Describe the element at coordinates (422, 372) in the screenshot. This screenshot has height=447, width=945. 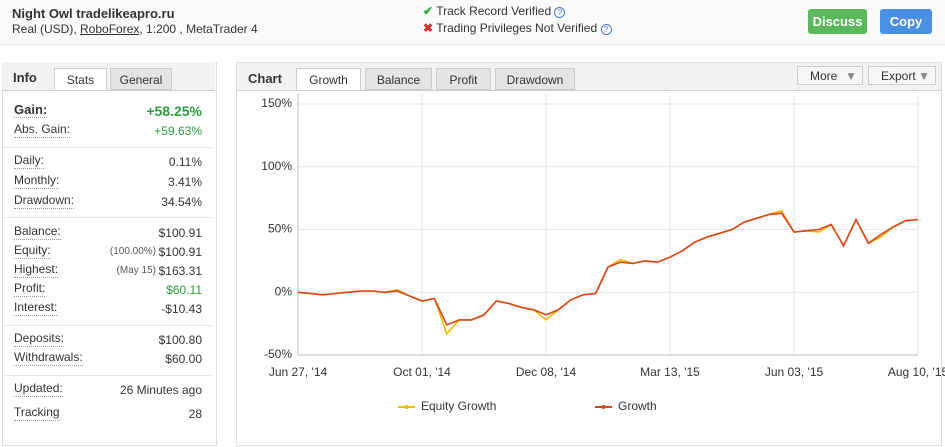
I see `x-tick-label: Oct 01, '14` at that location.